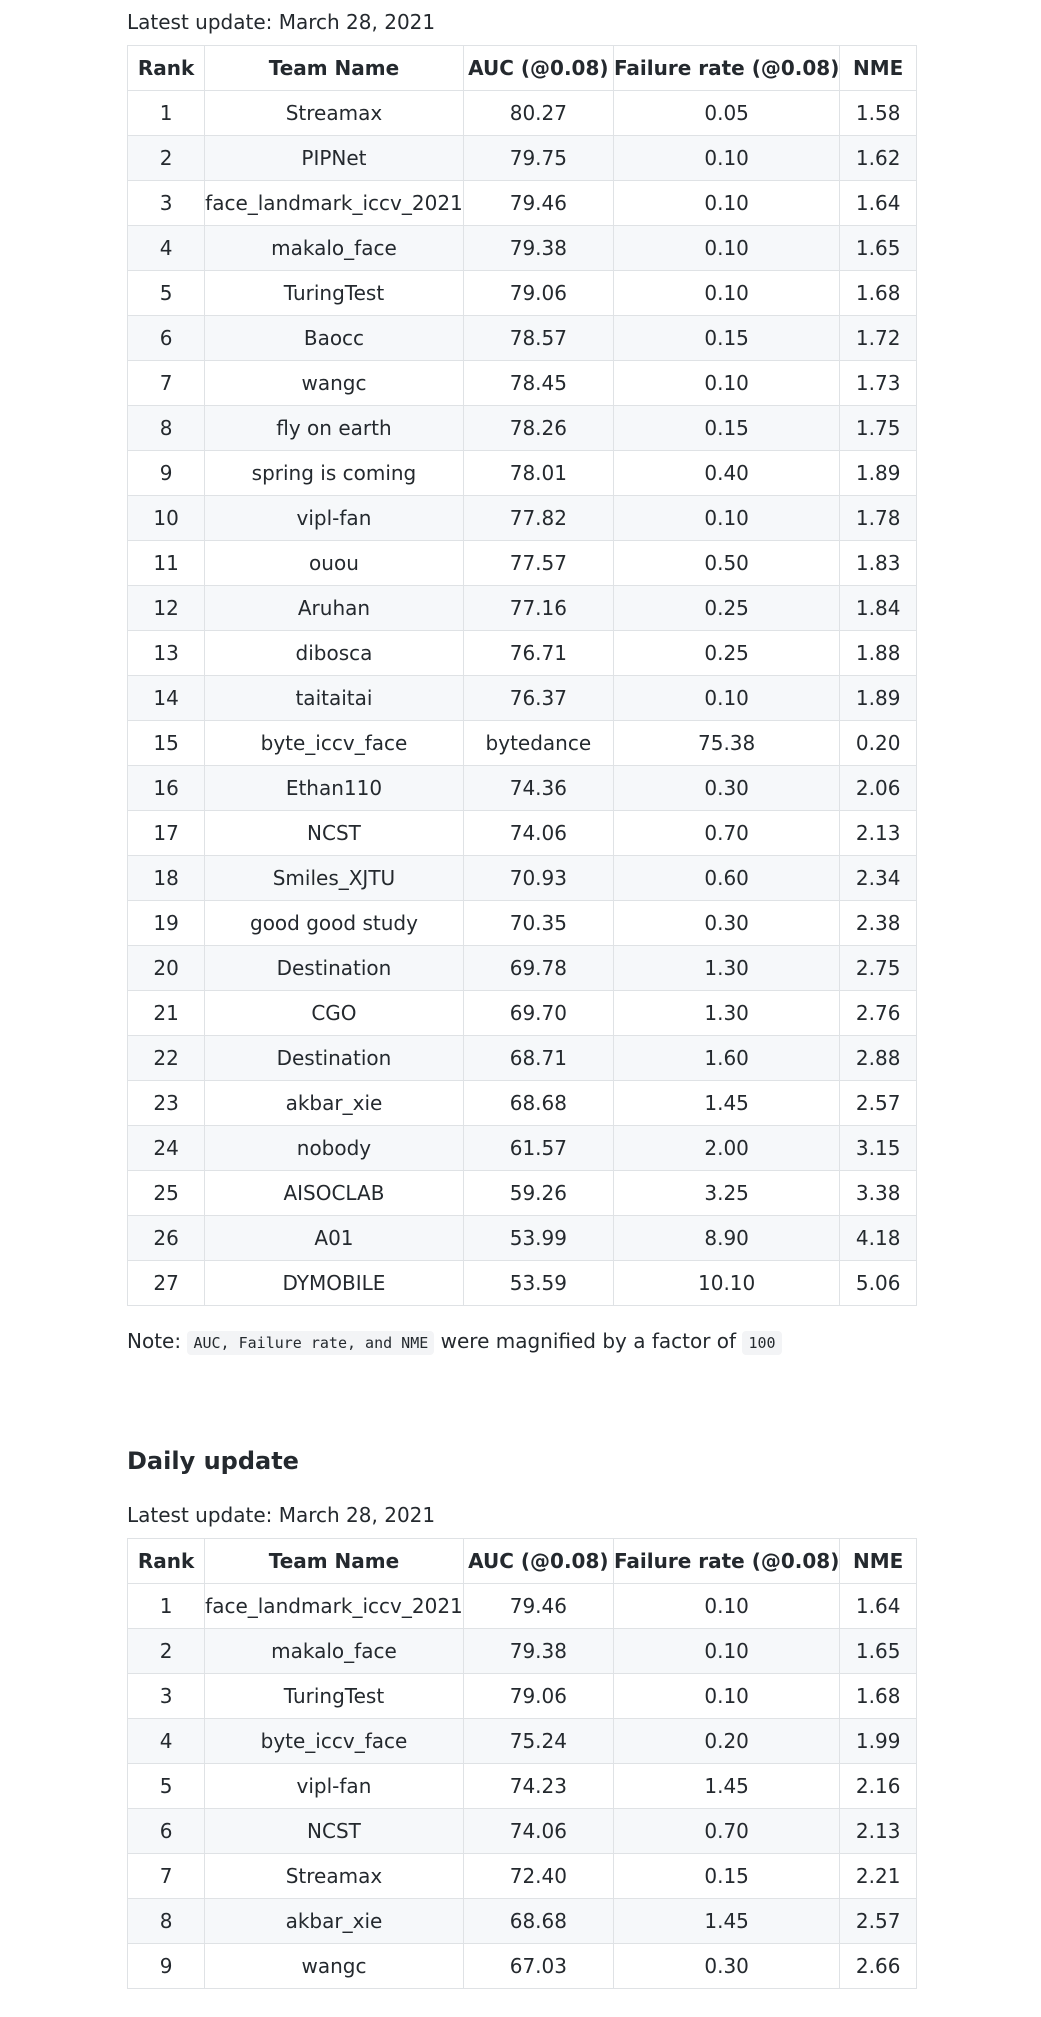 This screenshot has height=2017, width=1041. I want to click on cell-team-name: Smiles_XJTU, so click(334, 878).